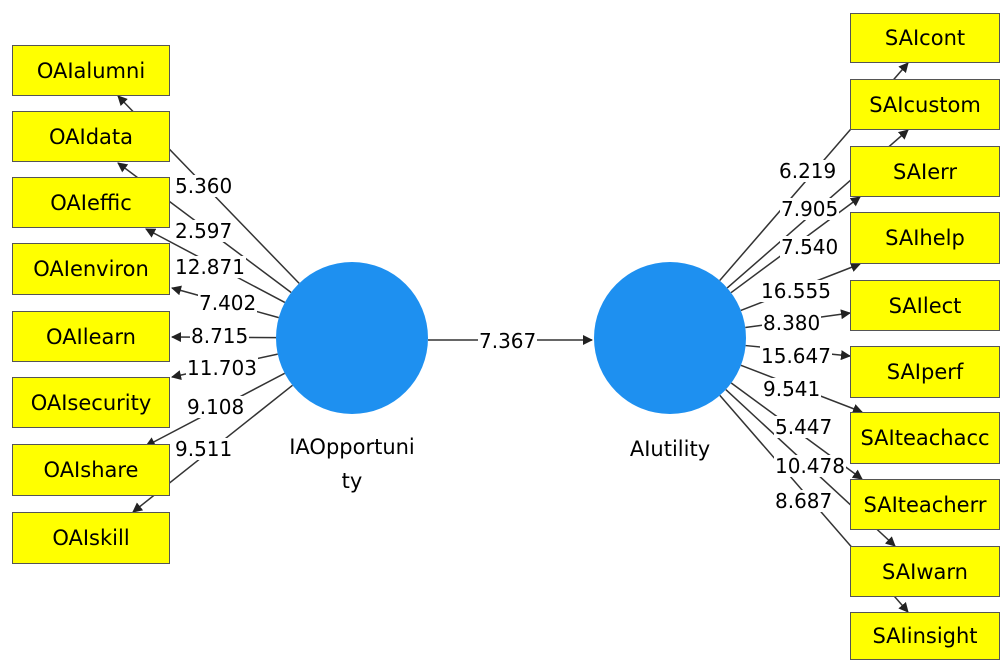 The width and height of the screenshot is (1001, 660). I want to click on loading-weight-saiwarn: 10.478, so click(810, 466).